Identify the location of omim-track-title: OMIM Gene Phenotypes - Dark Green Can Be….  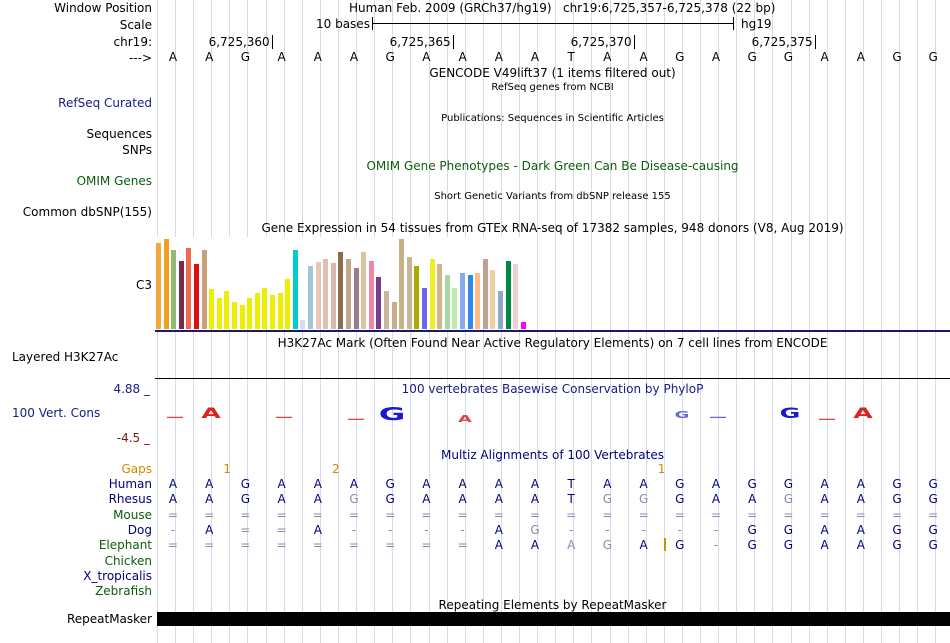
(552, 166).